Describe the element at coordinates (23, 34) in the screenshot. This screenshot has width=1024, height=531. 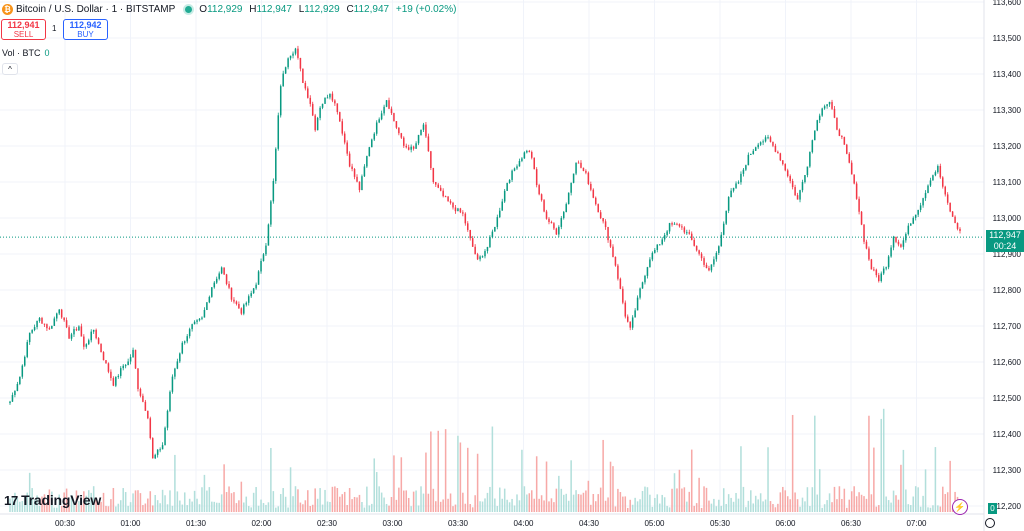
I see `sell-label: SELL` at that location.